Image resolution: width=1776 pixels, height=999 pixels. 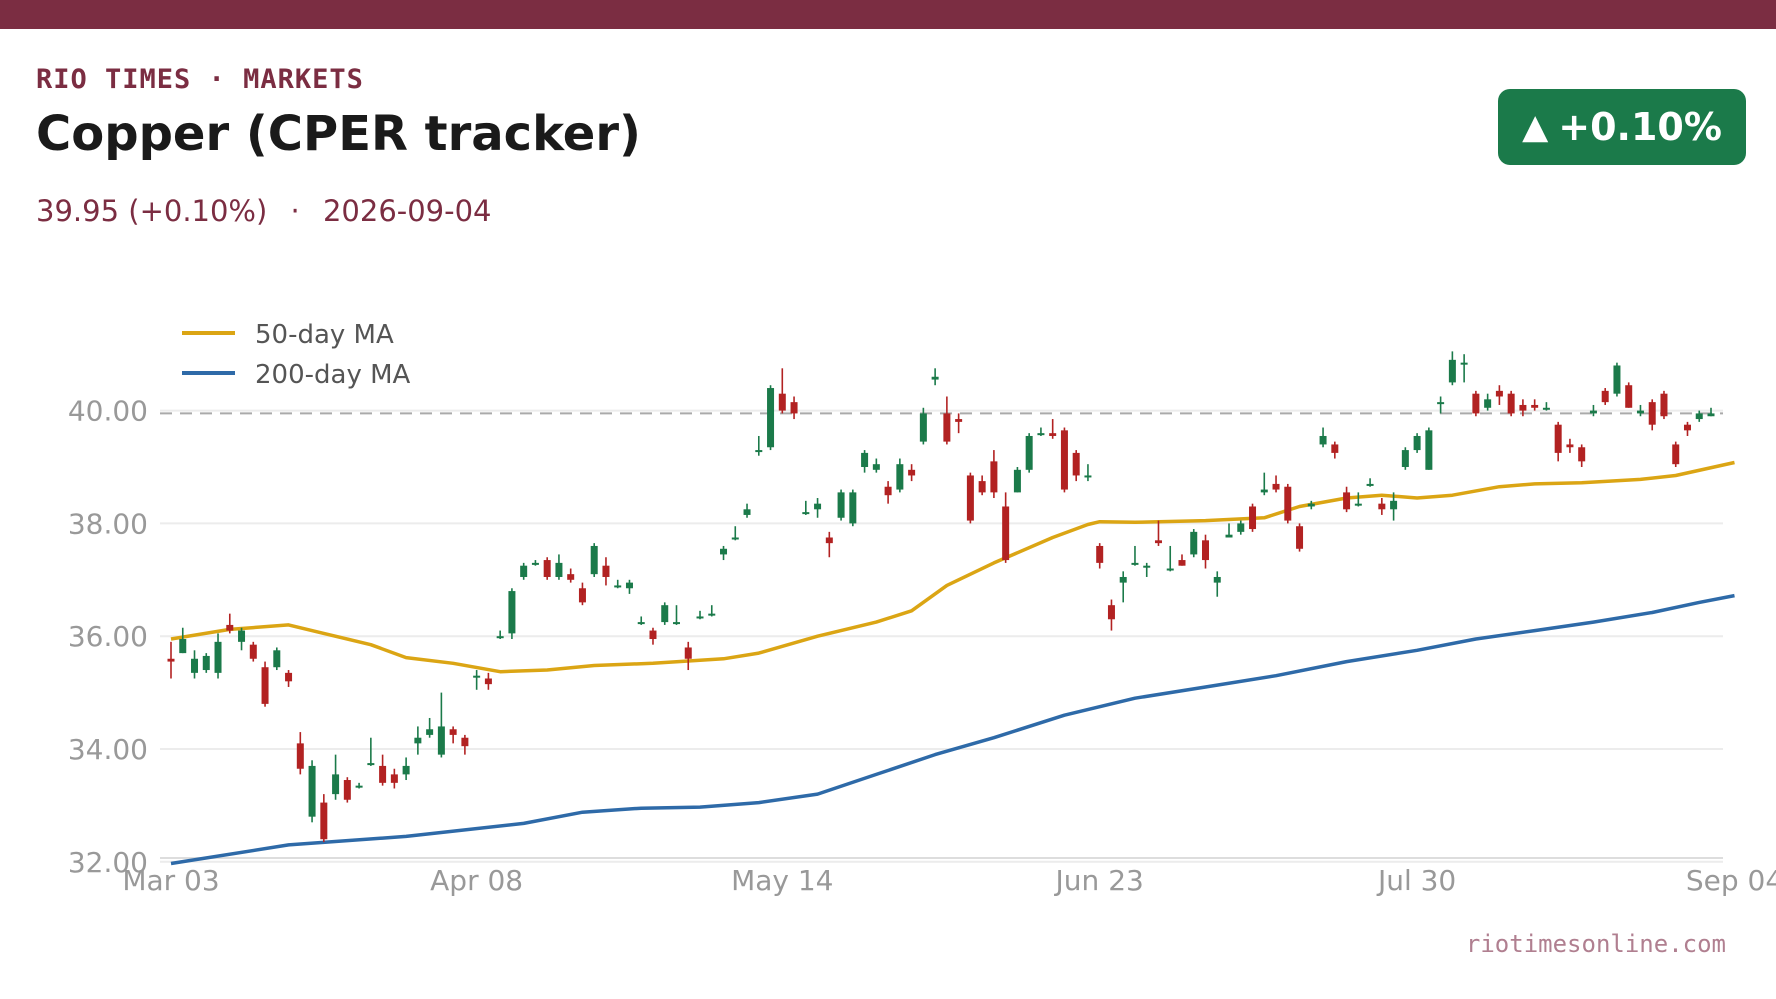 What do you see at coordinates (338, 134) in the screenshot?
I see `page-title: Copper (CPER tracker)` at bounding box center [338, 134].